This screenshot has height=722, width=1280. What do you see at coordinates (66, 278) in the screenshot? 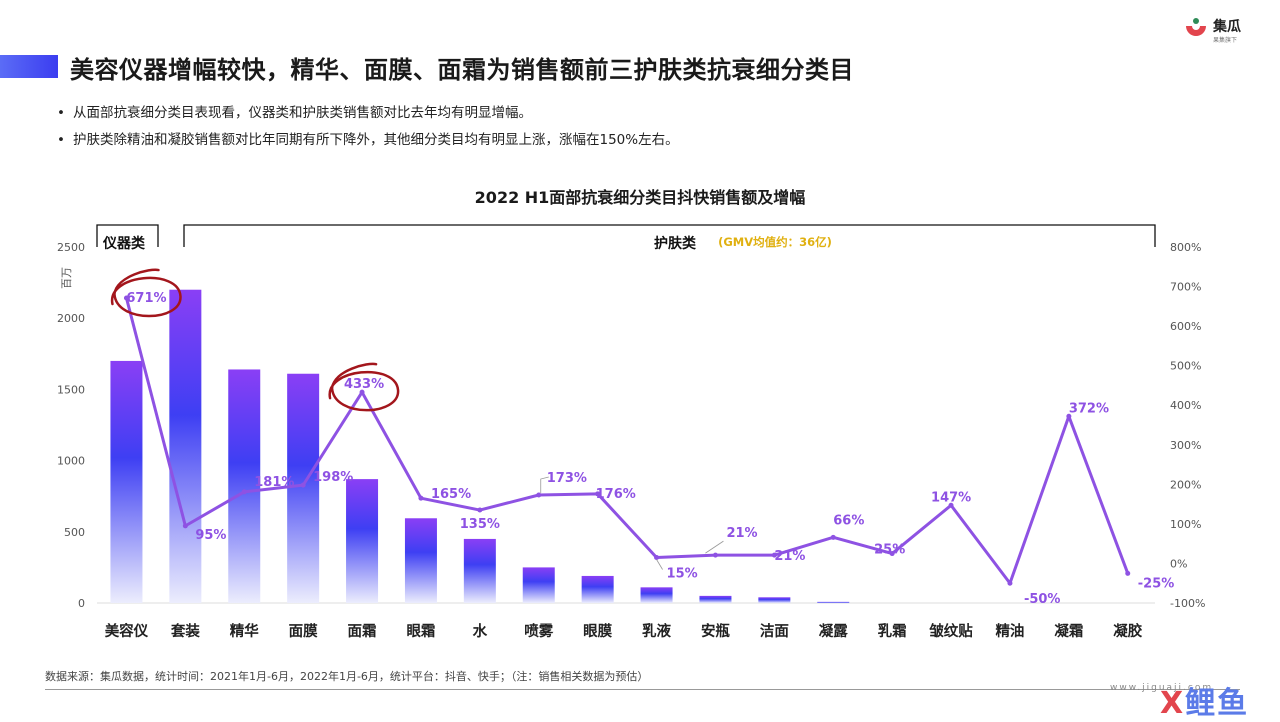
I see `y-axis-unit: 百万` at bounding box center [66, 278].